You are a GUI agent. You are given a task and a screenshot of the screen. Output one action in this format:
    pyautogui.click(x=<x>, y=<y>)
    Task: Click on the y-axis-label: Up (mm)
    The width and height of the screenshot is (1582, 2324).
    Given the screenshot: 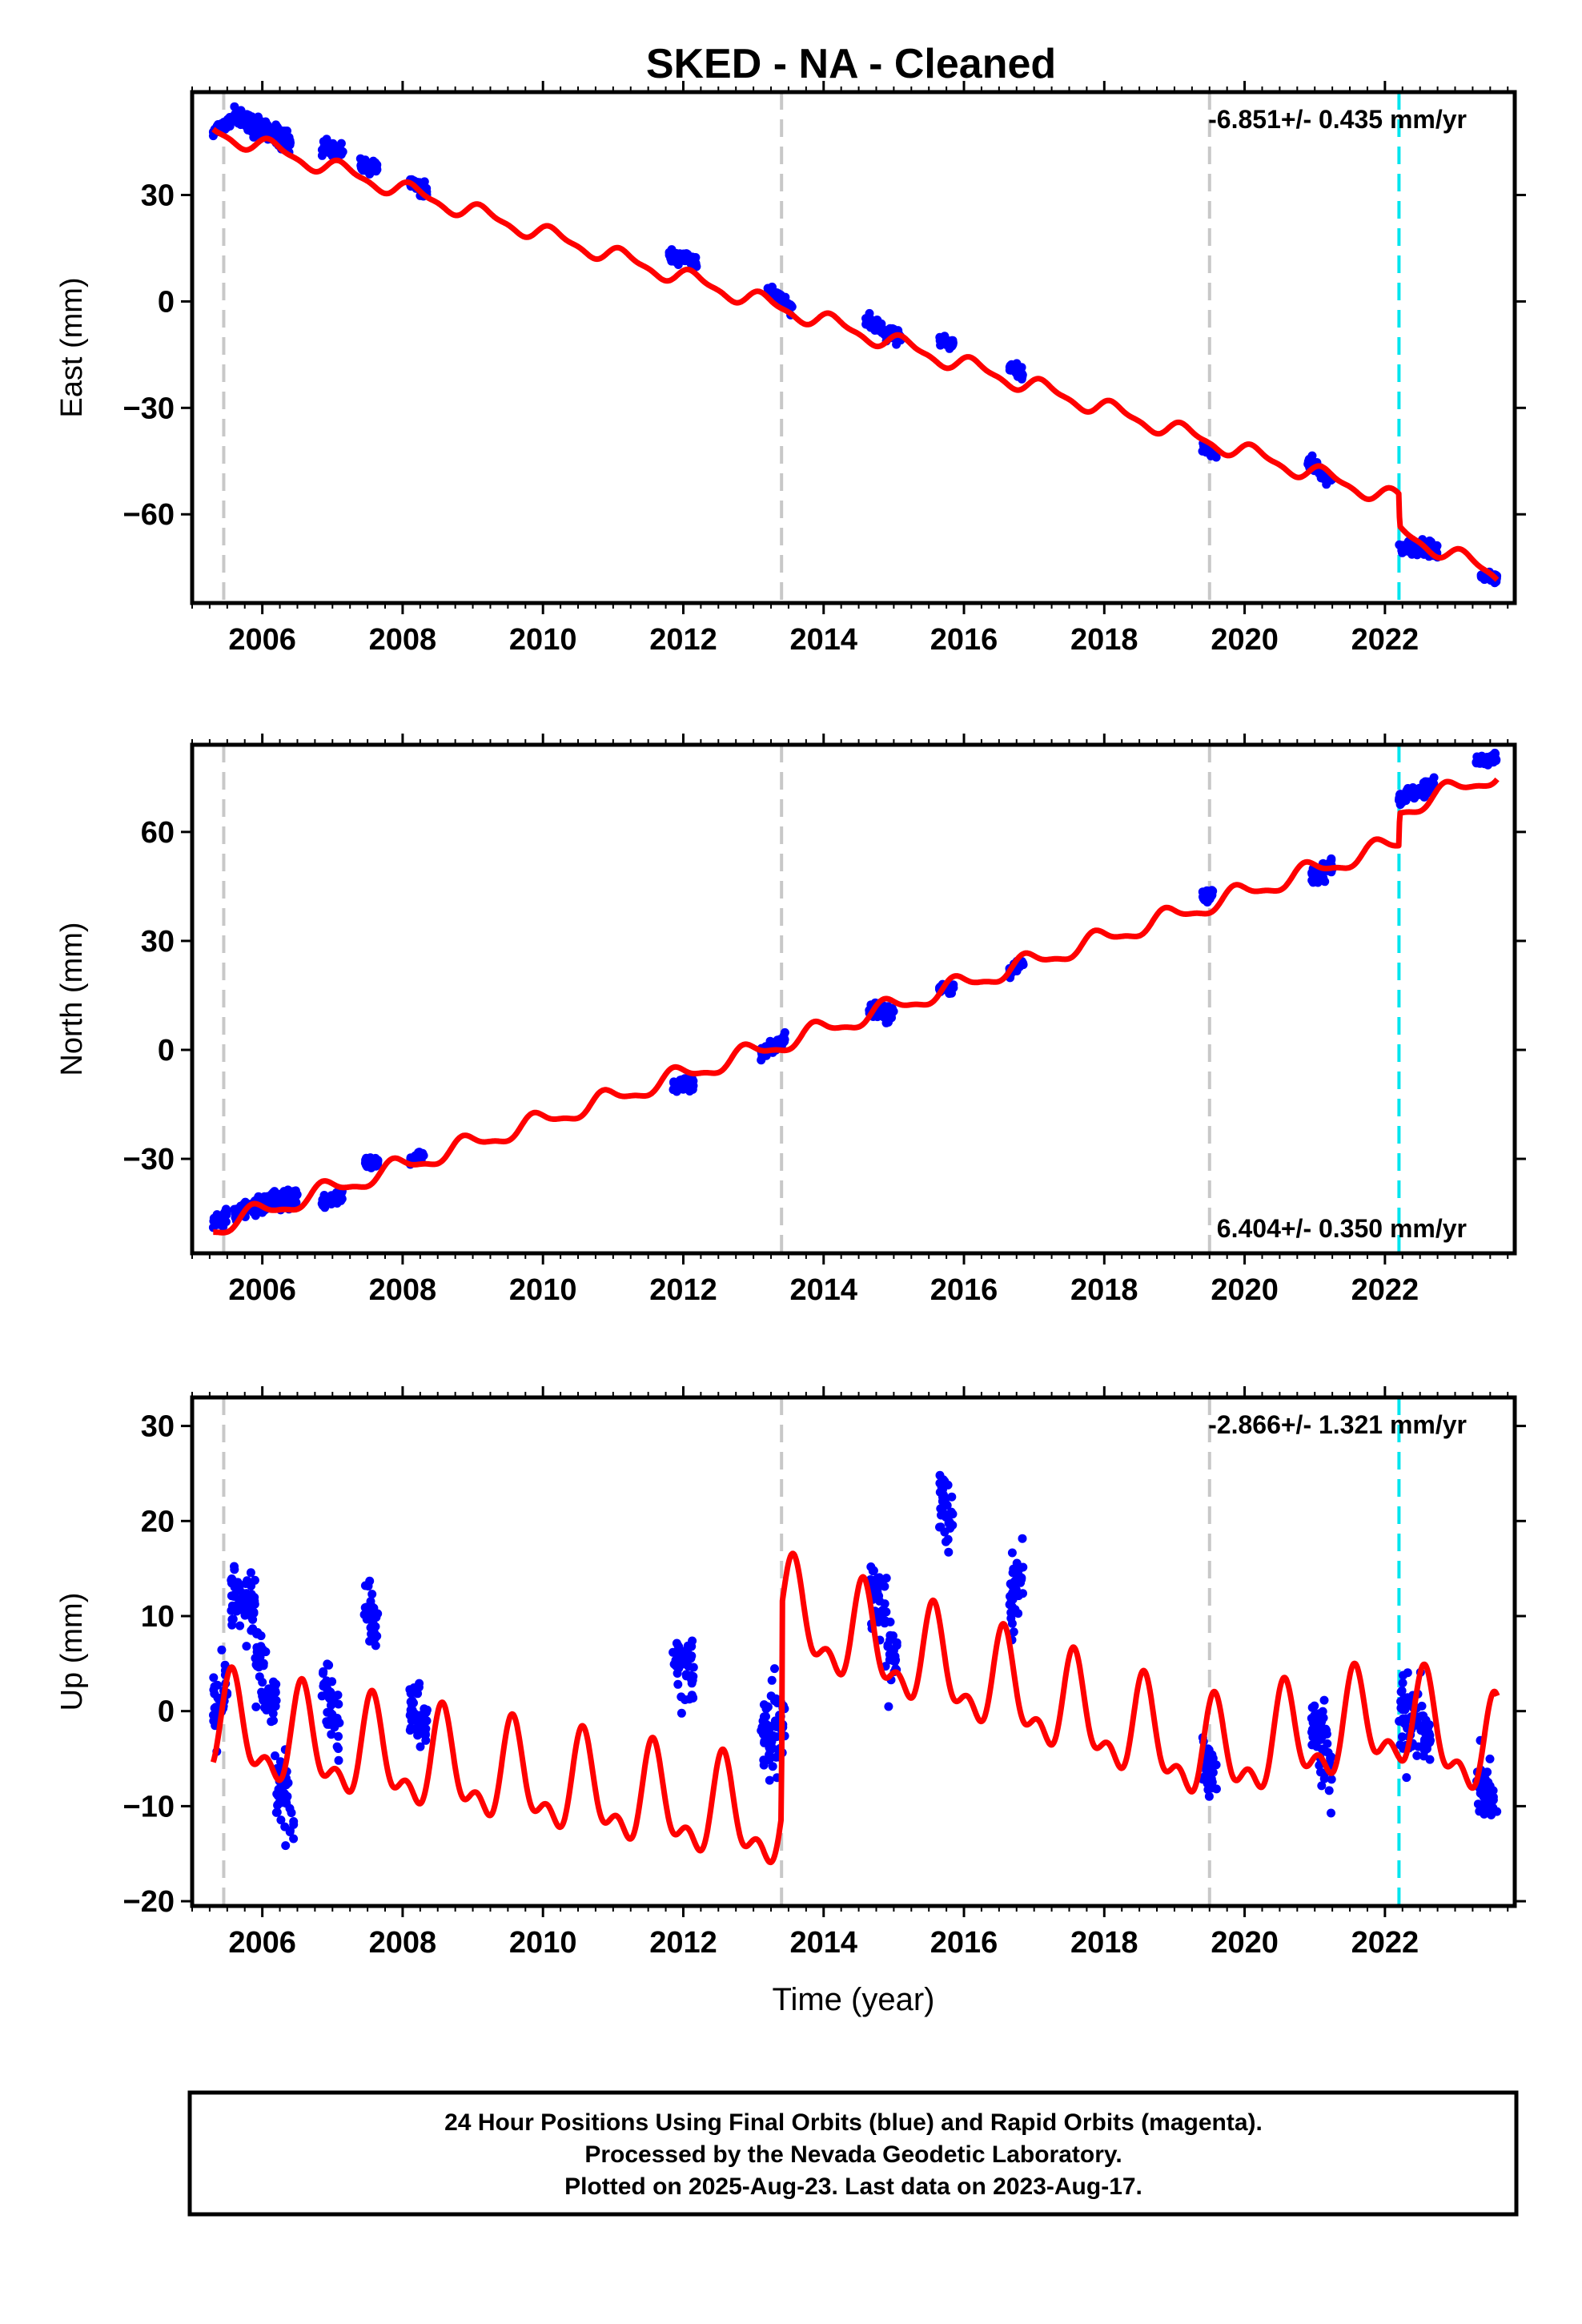 What is the action you would take?
    pyautogui.click(x=72, y=1652)
    